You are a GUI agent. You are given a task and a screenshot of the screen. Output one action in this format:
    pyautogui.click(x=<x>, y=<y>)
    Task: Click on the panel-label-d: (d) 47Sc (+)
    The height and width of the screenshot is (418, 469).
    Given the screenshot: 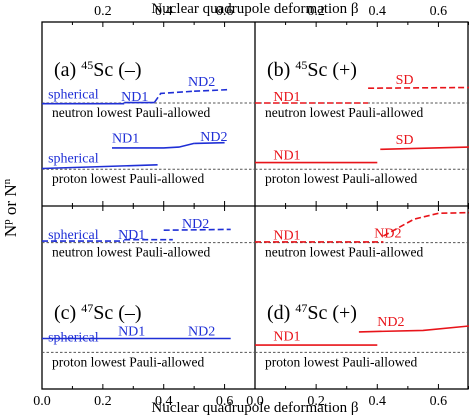 What is the action you would take?
    pyautogui.click(x=312, y=312)
    